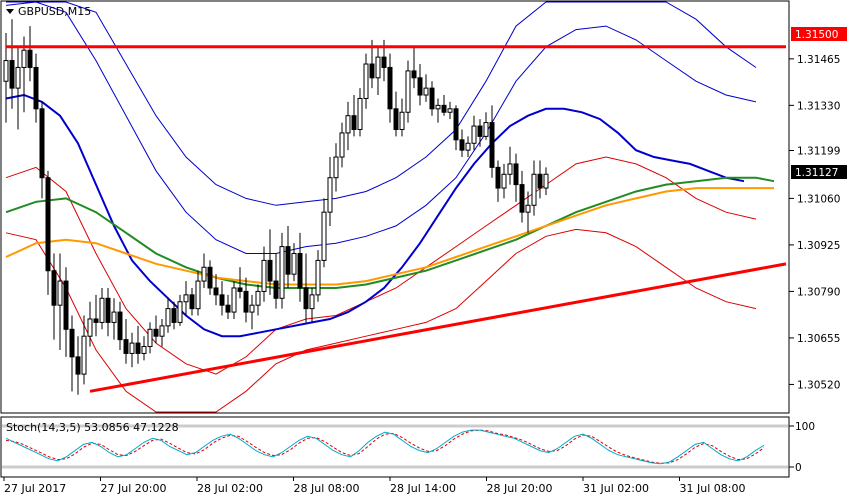  Describe the element at coordinates (805, 427) in the screenshot. I see `stoch-tick-100: 100` at that location.